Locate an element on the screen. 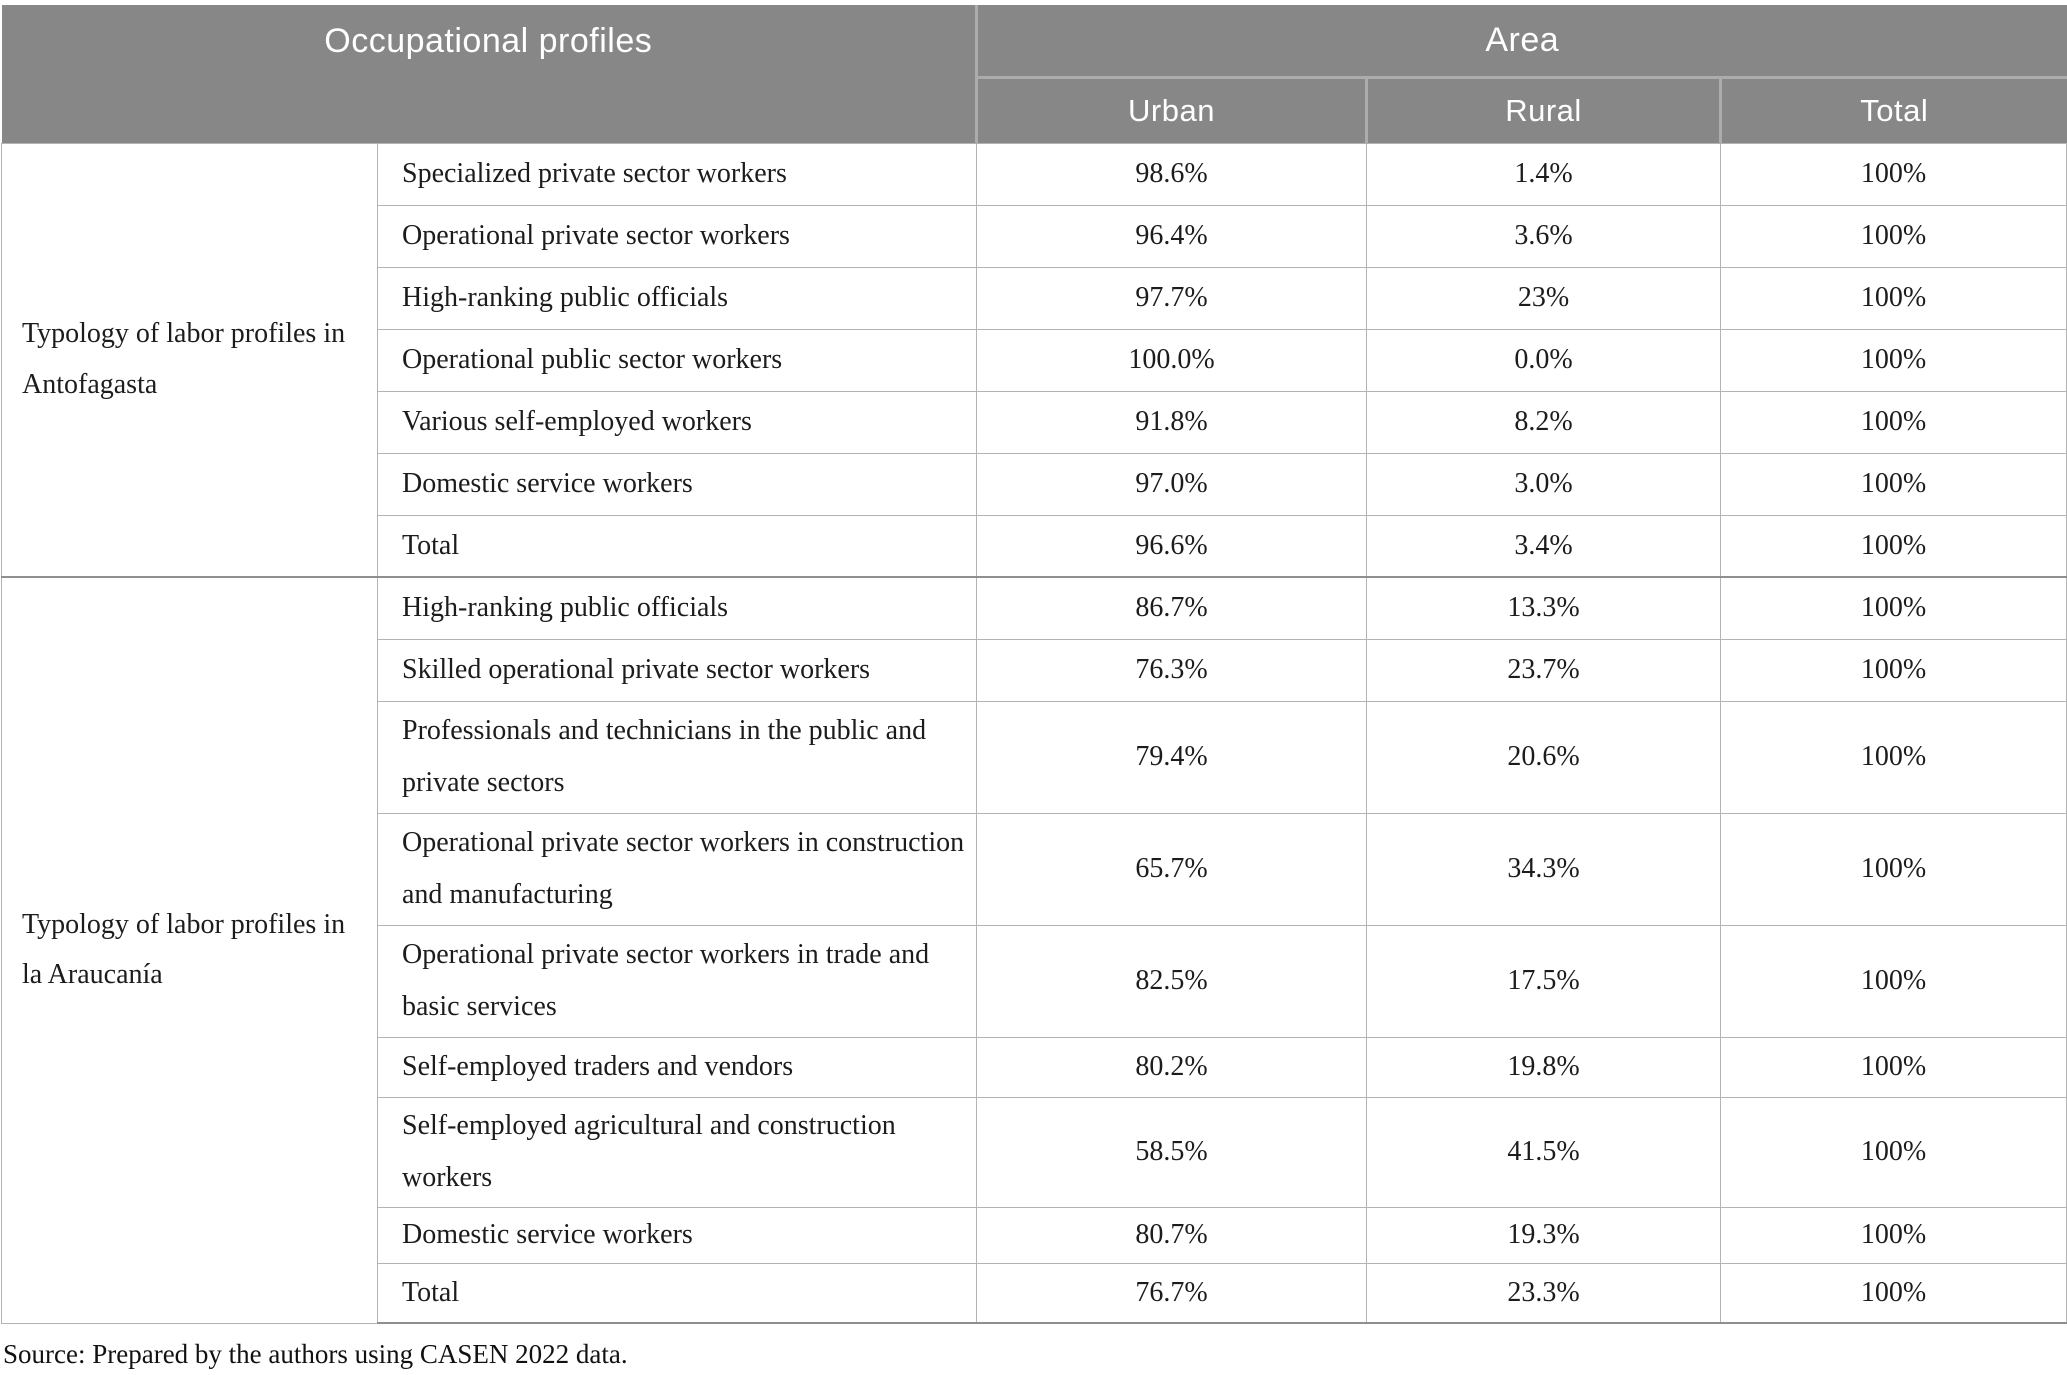 This screenshot has height=1375, width=2067. urban-value: 76.3% is located at coordinates (1172, 670).